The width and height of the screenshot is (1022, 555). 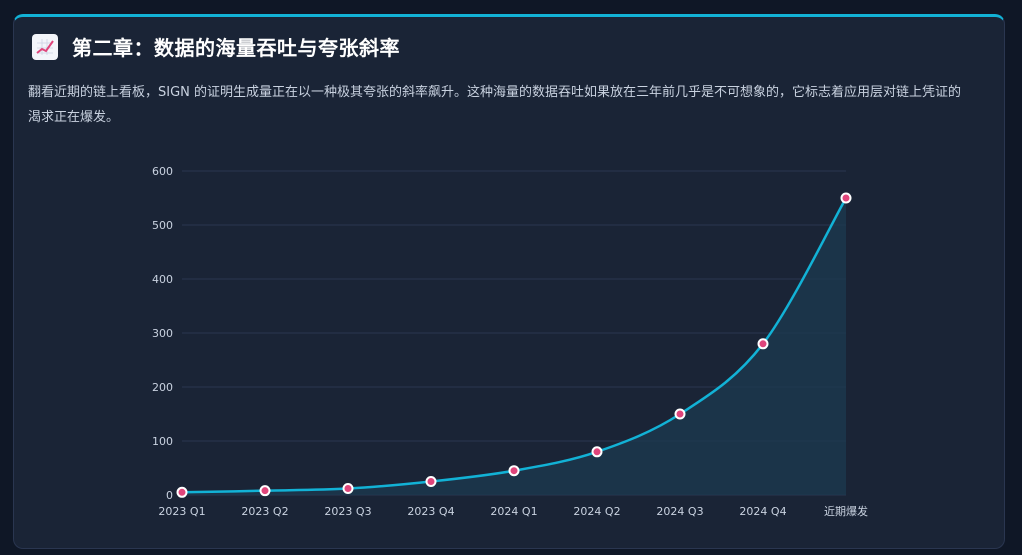 I want to click on x-tick-label: 2023 Q3, so click(x=347, y=511).